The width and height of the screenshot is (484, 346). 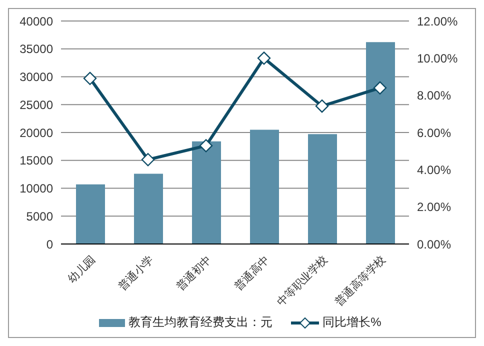 What do you see at coordinates (82, 269) in the screenshot?
I see `x-tick-label: 幼儿园` at bounding box center [82, 269].